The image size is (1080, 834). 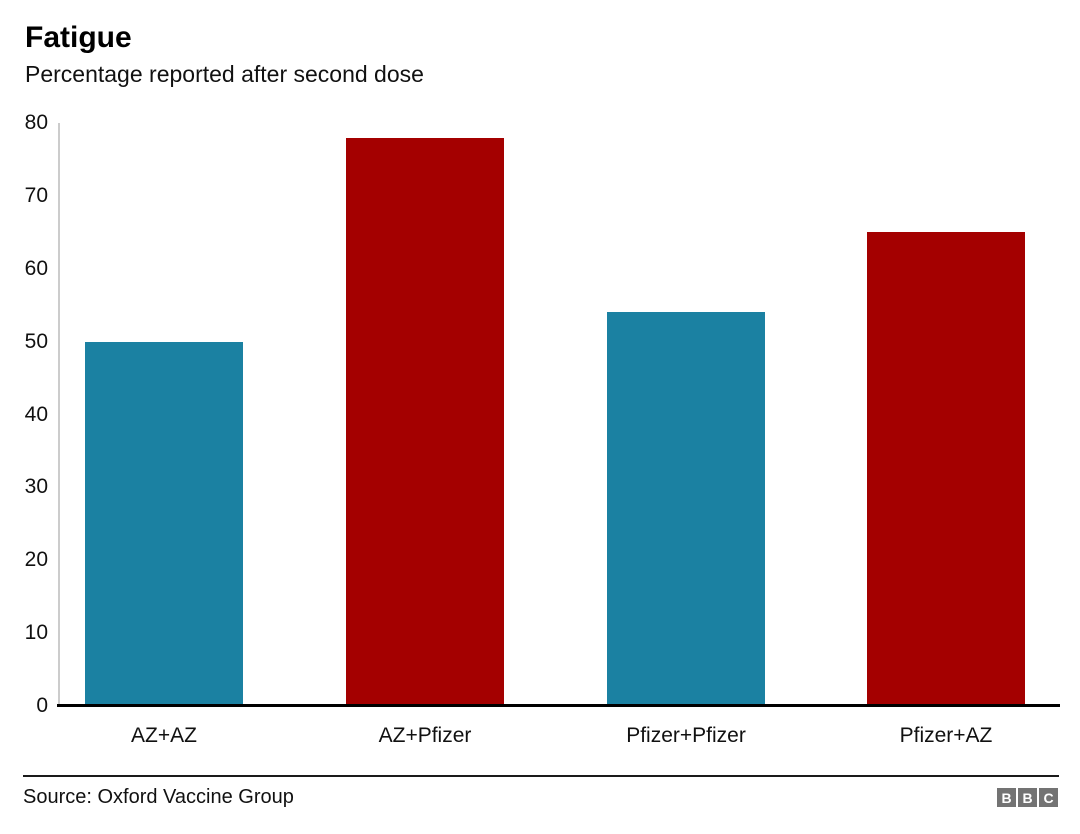 What do you see at coordinates (224, 74) in the screenshot?
I see `chart-subtitle: Percentage reported after second dose` at bounding box center [224, 74].